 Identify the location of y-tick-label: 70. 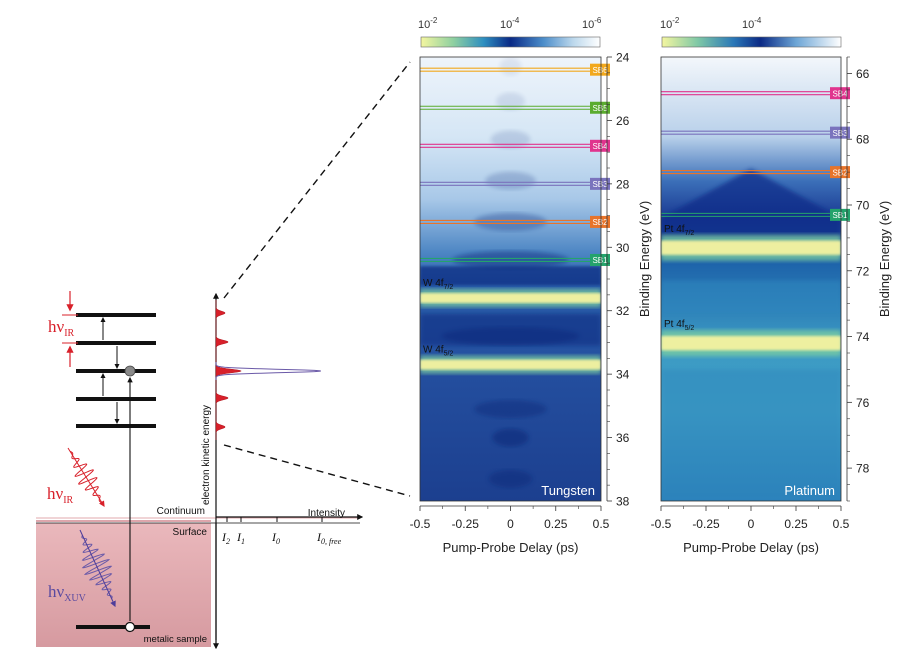
(863, 206).